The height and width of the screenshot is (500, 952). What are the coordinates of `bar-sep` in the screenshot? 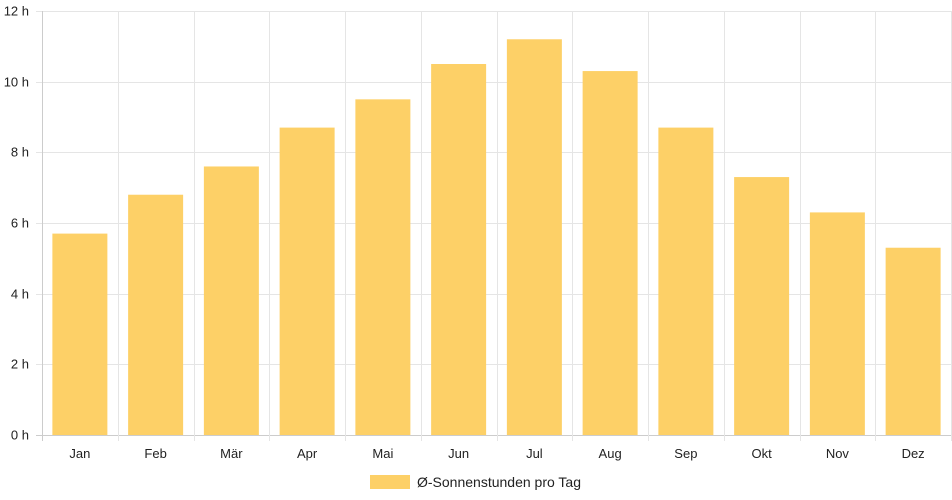 It's located at (686, 281).